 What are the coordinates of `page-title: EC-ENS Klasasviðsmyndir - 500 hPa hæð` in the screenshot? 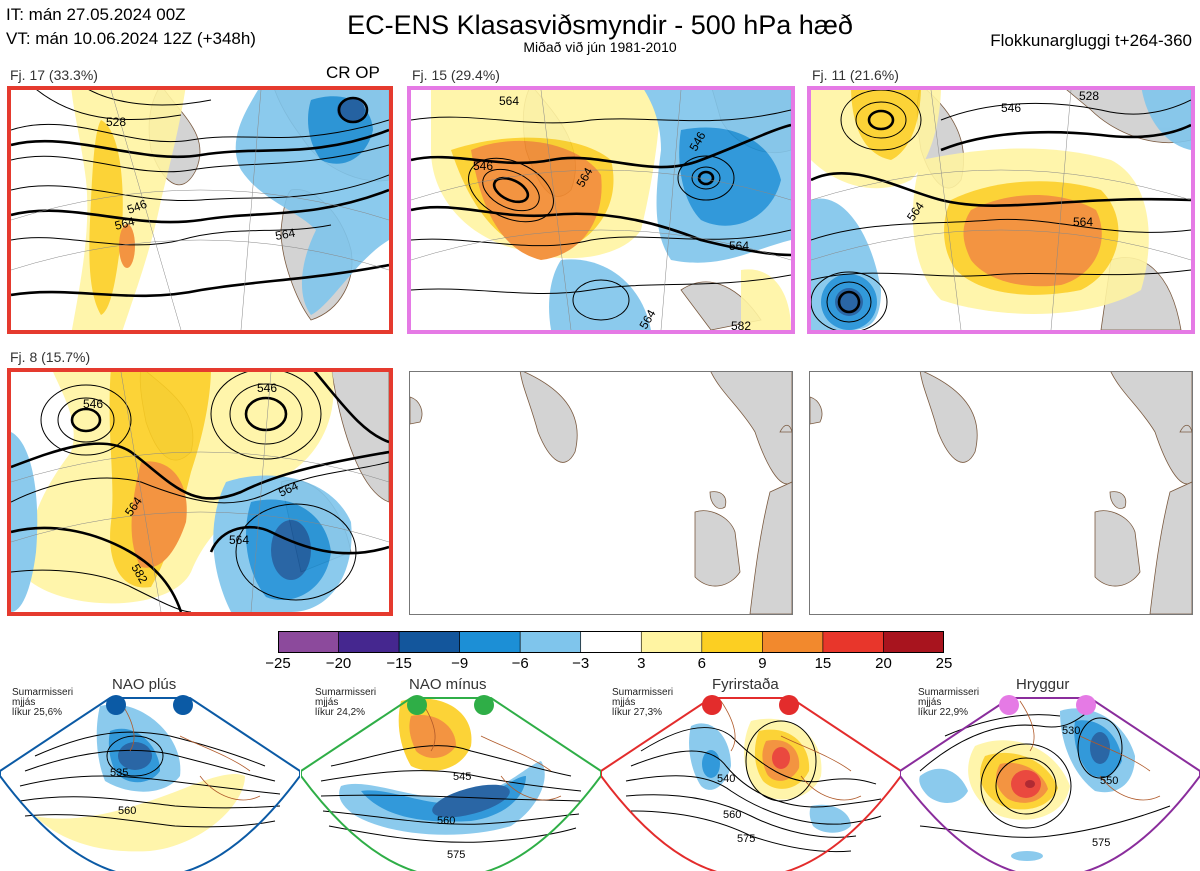 It's located at (600, 25).